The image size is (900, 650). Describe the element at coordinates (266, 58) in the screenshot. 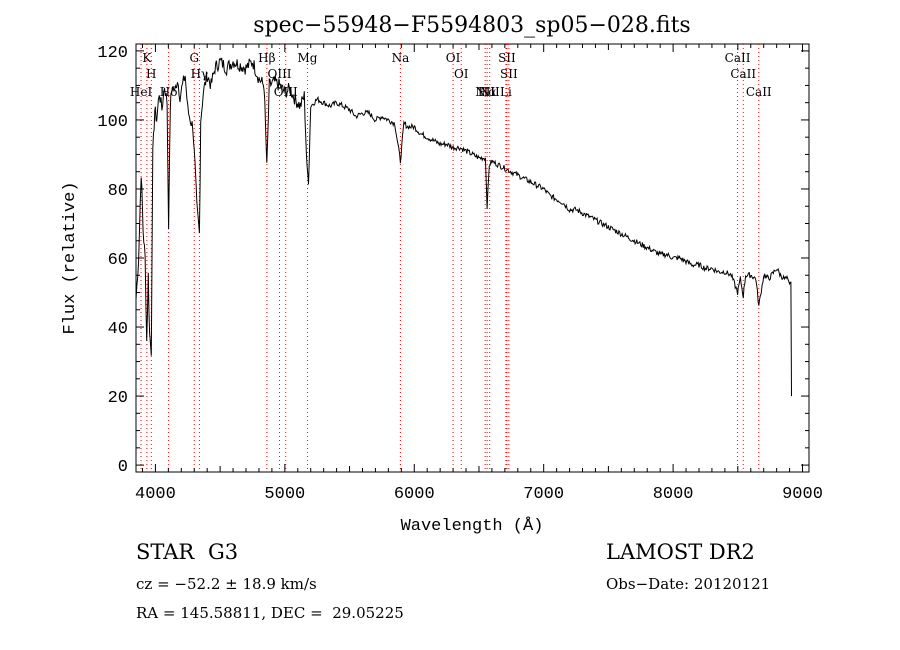

I see `line-marker-label: Hβ` at that location.